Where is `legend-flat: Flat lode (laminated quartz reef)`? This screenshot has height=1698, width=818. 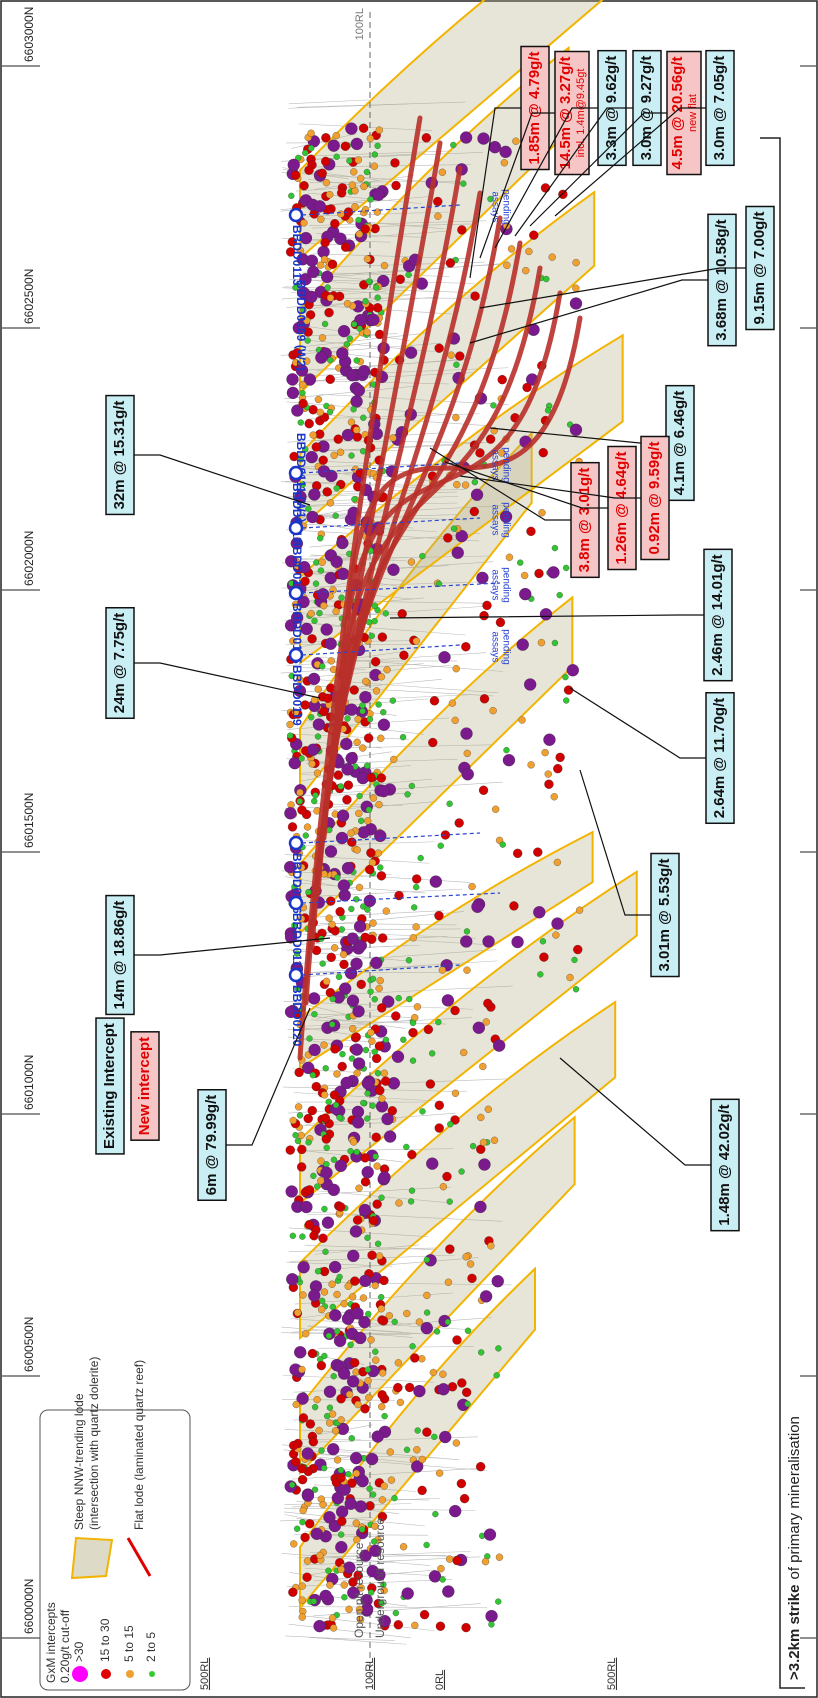
legend-flat: Flat lode (laminated quartz reef) is located at coordinates (139, 1445).